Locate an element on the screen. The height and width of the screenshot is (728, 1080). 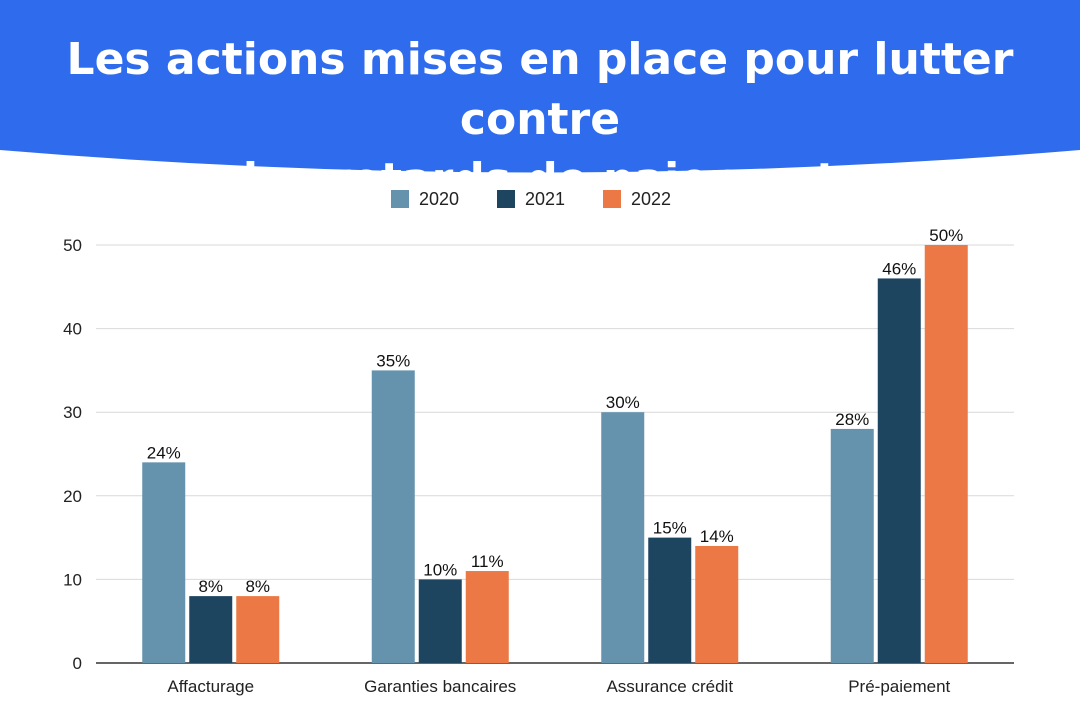
y-tick-label: 50 is located at coordinates (72, 245).